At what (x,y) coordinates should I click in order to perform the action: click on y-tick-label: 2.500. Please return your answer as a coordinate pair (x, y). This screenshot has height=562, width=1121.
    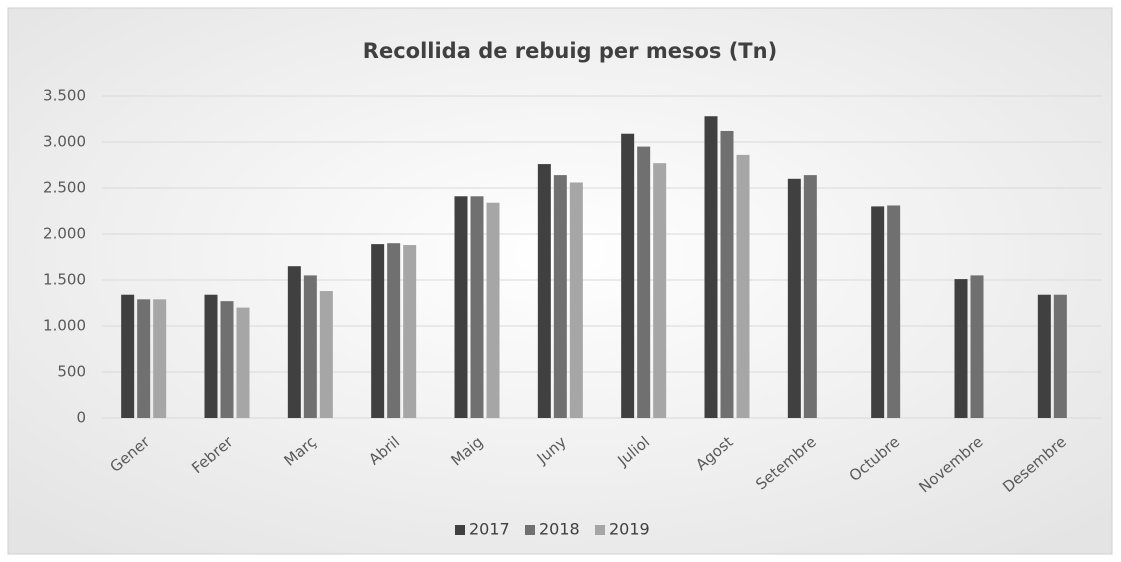
    Looking at the image, I should click on (64, 188).